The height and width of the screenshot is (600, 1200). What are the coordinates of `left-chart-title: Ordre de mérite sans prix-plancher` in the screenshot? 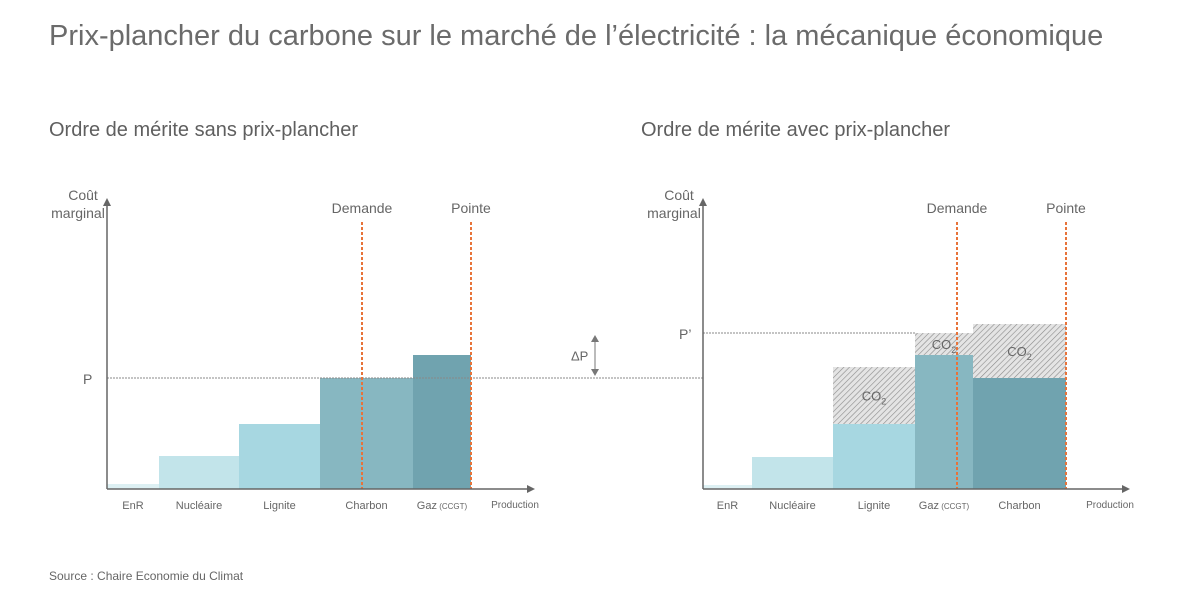 It's located at (204, 130).